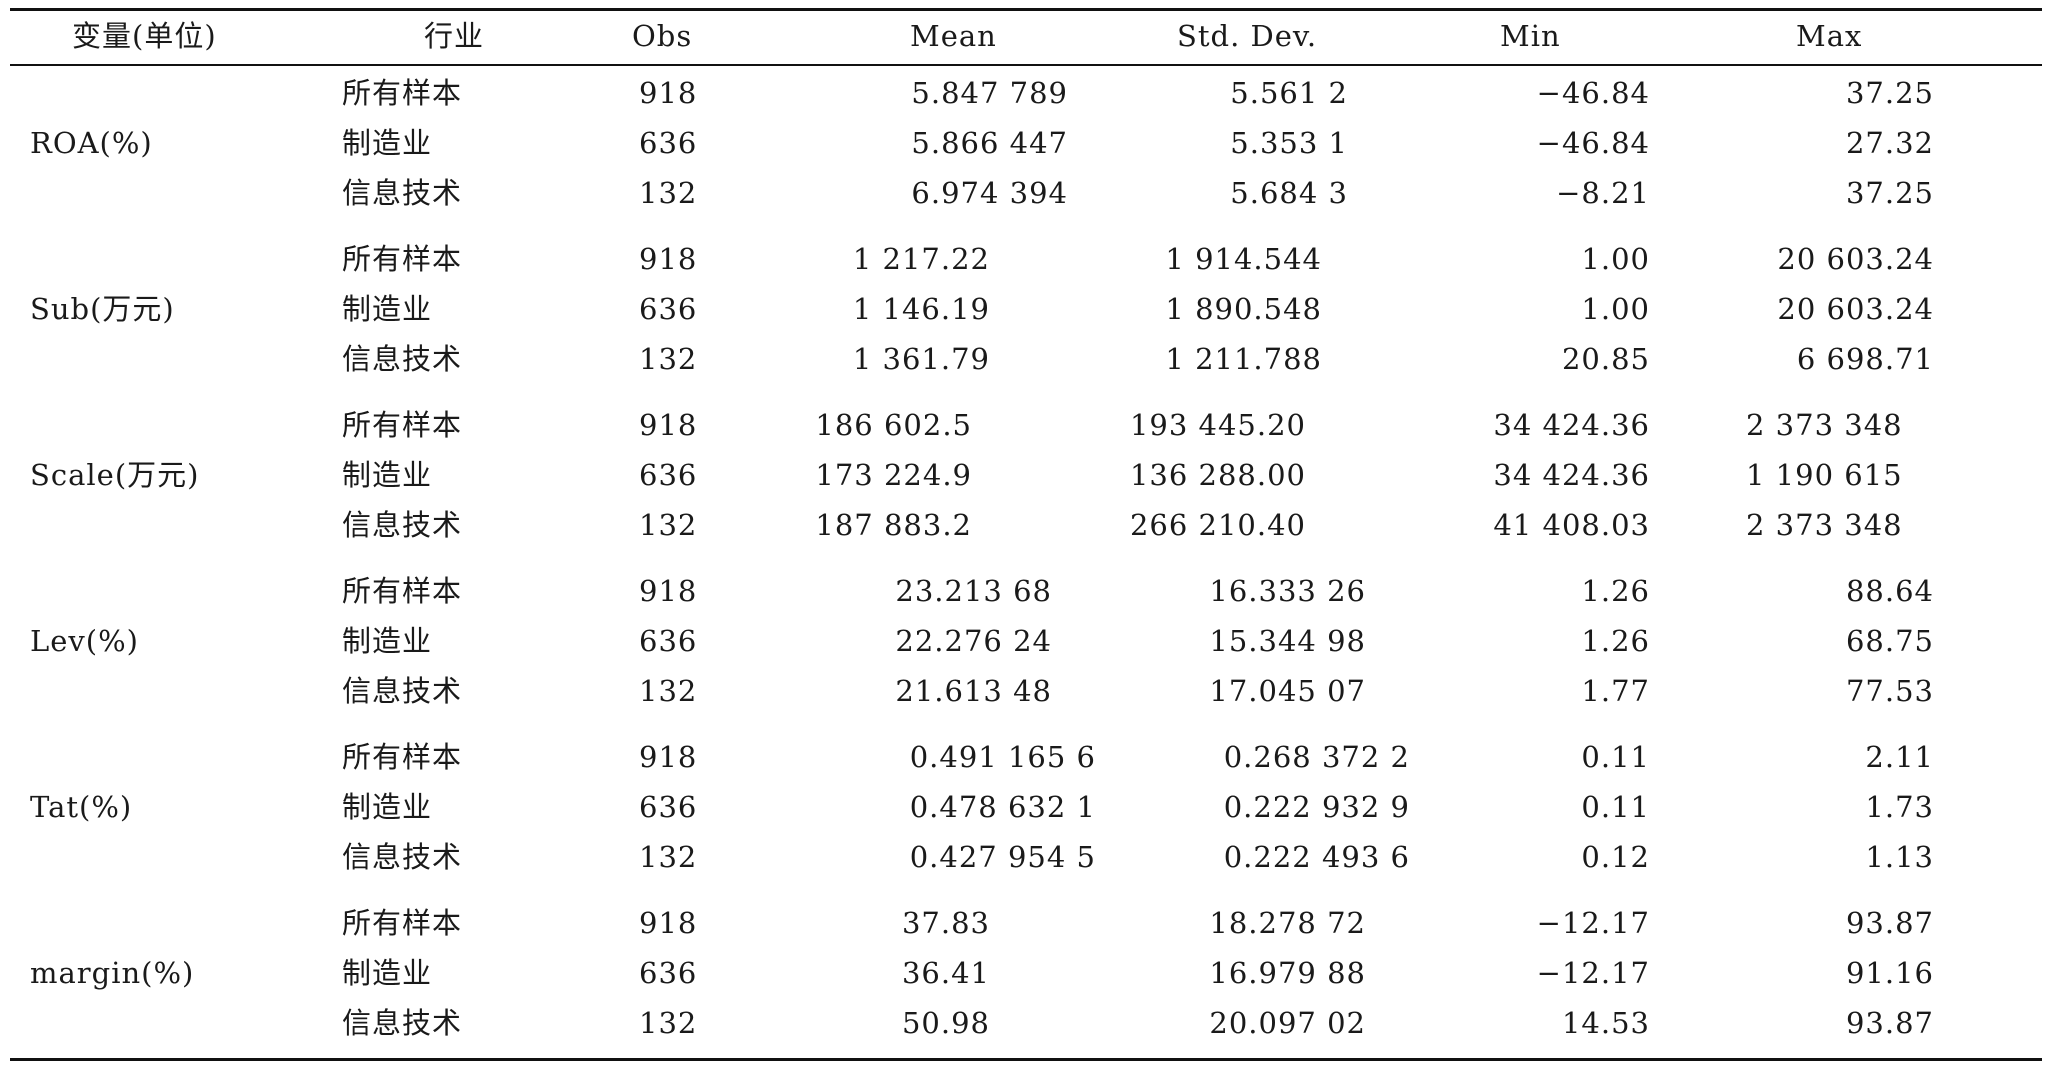 This screenshot has height=1072, width=2048. What do you see at coordinates (945, 1023) in the screenshot?
I see `mean-cell: 50.98` at bounding box center [945, 1023].